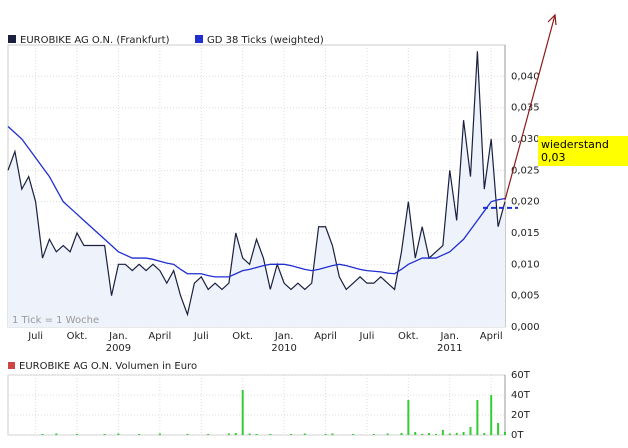 The height and width of the screenshot is (448, 628). Describe the element at coordinates (525, 170) in the screenshot. I see `y-tick-label: 0,025` at that location.